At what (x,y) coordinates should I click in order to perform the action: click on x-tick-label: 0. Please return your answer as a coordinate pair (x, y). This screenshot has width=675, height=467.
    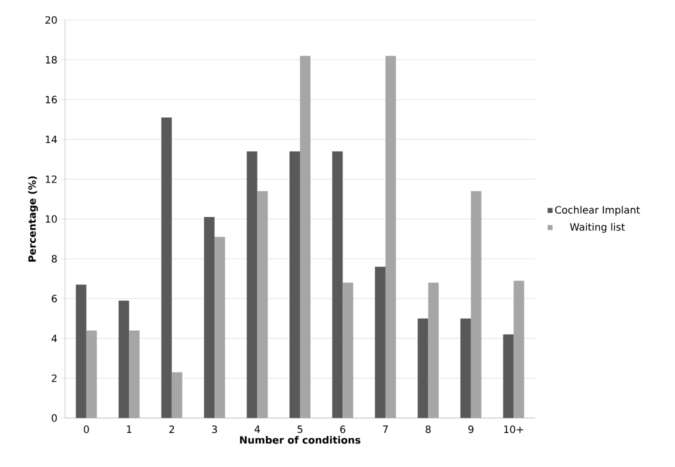
    Looking at the image, I should click on (86, 430).